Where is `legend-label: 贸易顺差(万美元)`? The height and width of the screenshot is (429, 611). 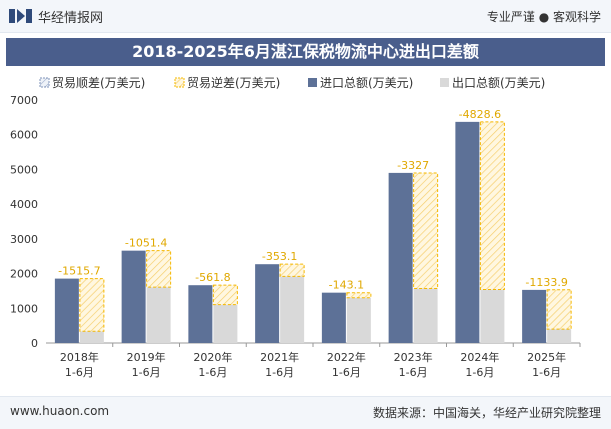 legend-label: 贸易顺差(万美元) is located at coordinates (98, 83).